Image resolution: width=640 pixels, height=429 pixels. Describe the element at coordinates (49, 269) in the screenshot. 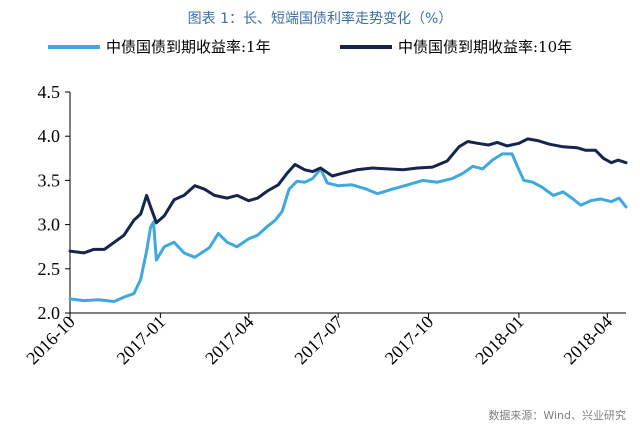

I see `y-tick-label: 2.5` at that location.